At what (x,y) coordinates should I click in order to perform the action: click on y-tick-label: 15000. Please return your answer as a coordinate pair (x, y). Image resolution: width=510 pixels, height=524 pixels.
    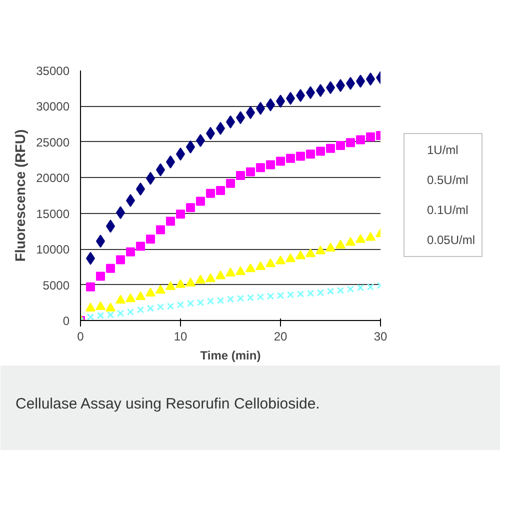
    Looking at the image, I should click on (53, 213).